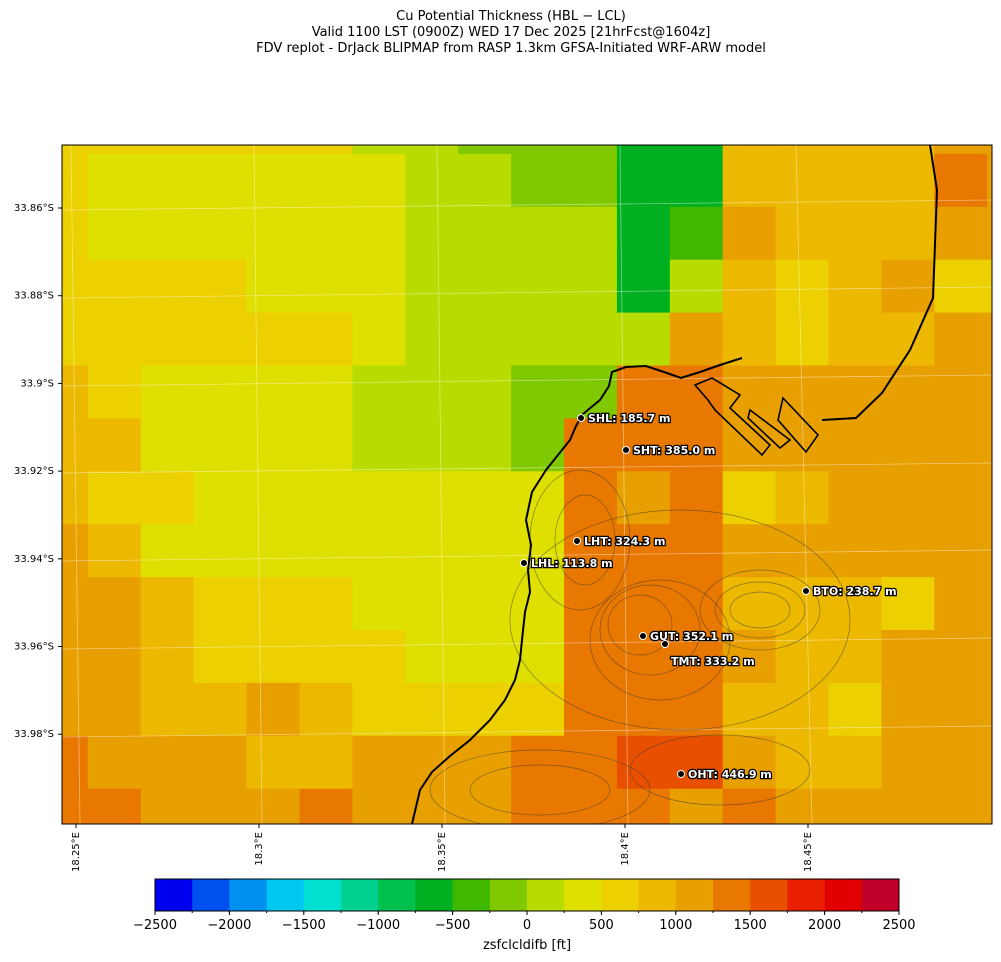  I want to click on colorbar-tick-label: 500, so click(601, 925).